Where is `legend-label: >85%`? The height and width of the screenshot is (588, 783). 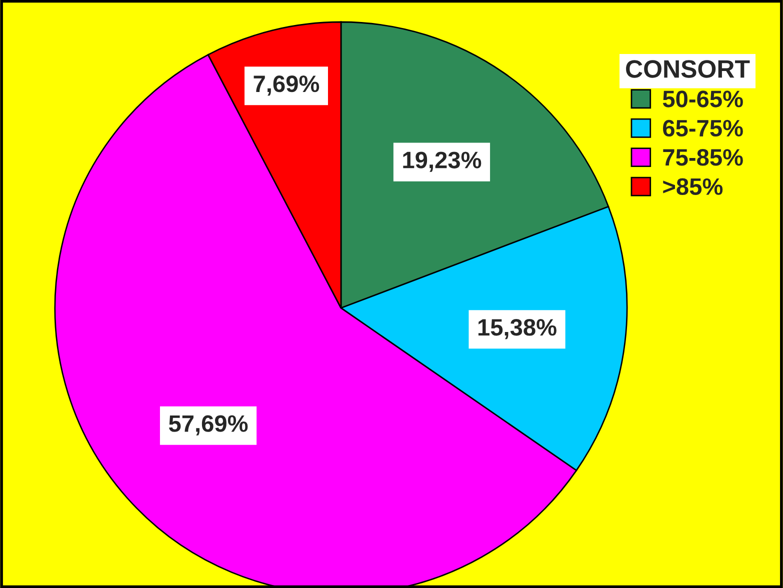
legend-label: >85% is located at coordinates (693, 186).